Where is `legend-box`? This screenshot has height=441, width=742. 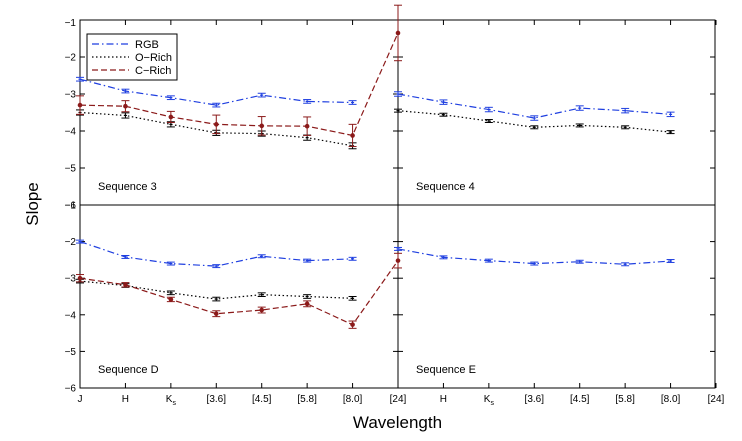
legend-box is located at coordinates (132, 57).